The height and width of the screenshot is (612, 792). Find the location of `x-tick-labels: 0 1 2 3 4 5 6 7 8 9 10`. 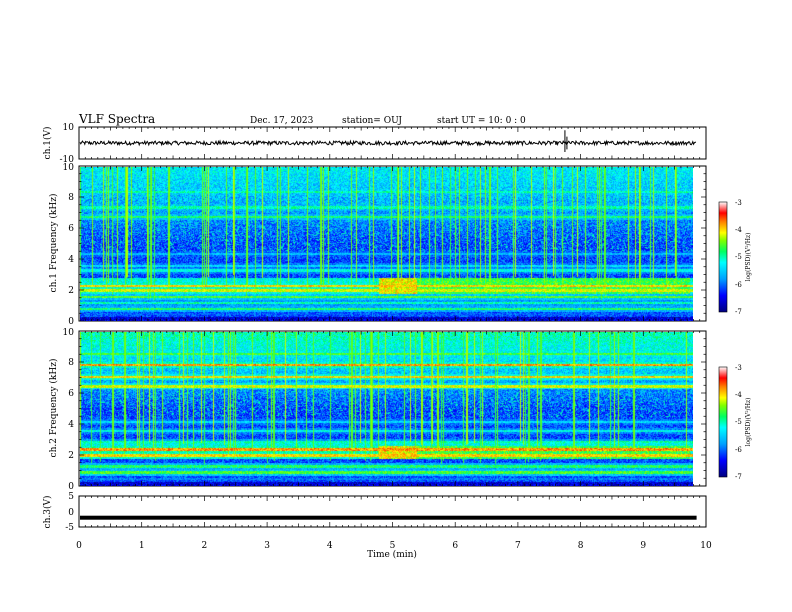

x-tick-labels: 0 1 2 3 4 5 6 7 8 9 10 is located at coordinates (394, 546).